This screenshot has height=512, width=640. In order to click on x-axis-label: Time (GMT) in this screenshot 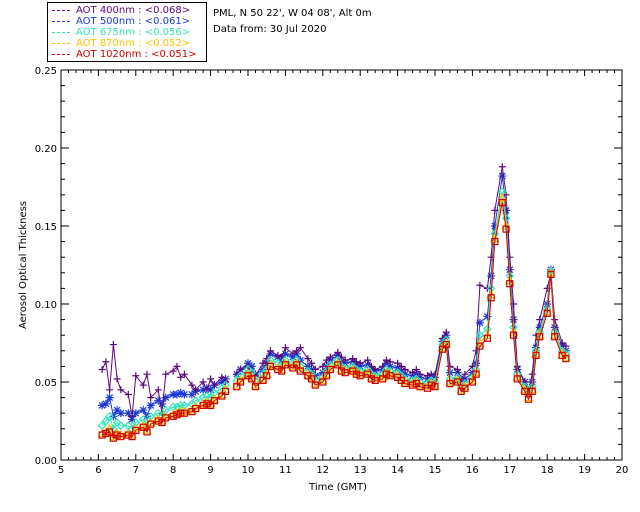, I will do `click(337, 487)`.